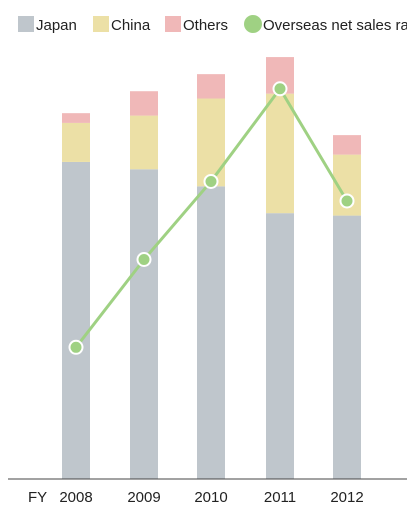  Describe the element at coordinates (253, 24) in the screenshot. I see `legend-swatch-overseas-net-sales-ratio` at that location.